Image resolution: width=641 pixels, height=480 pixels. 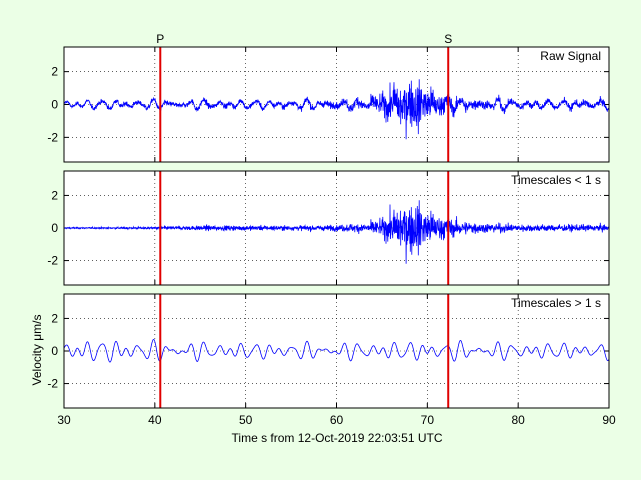 What do you see at coordinates (556, 180) in the screenshot?
I see `panel-title: Timescales < 1 s` at bounding box center [556, 180].